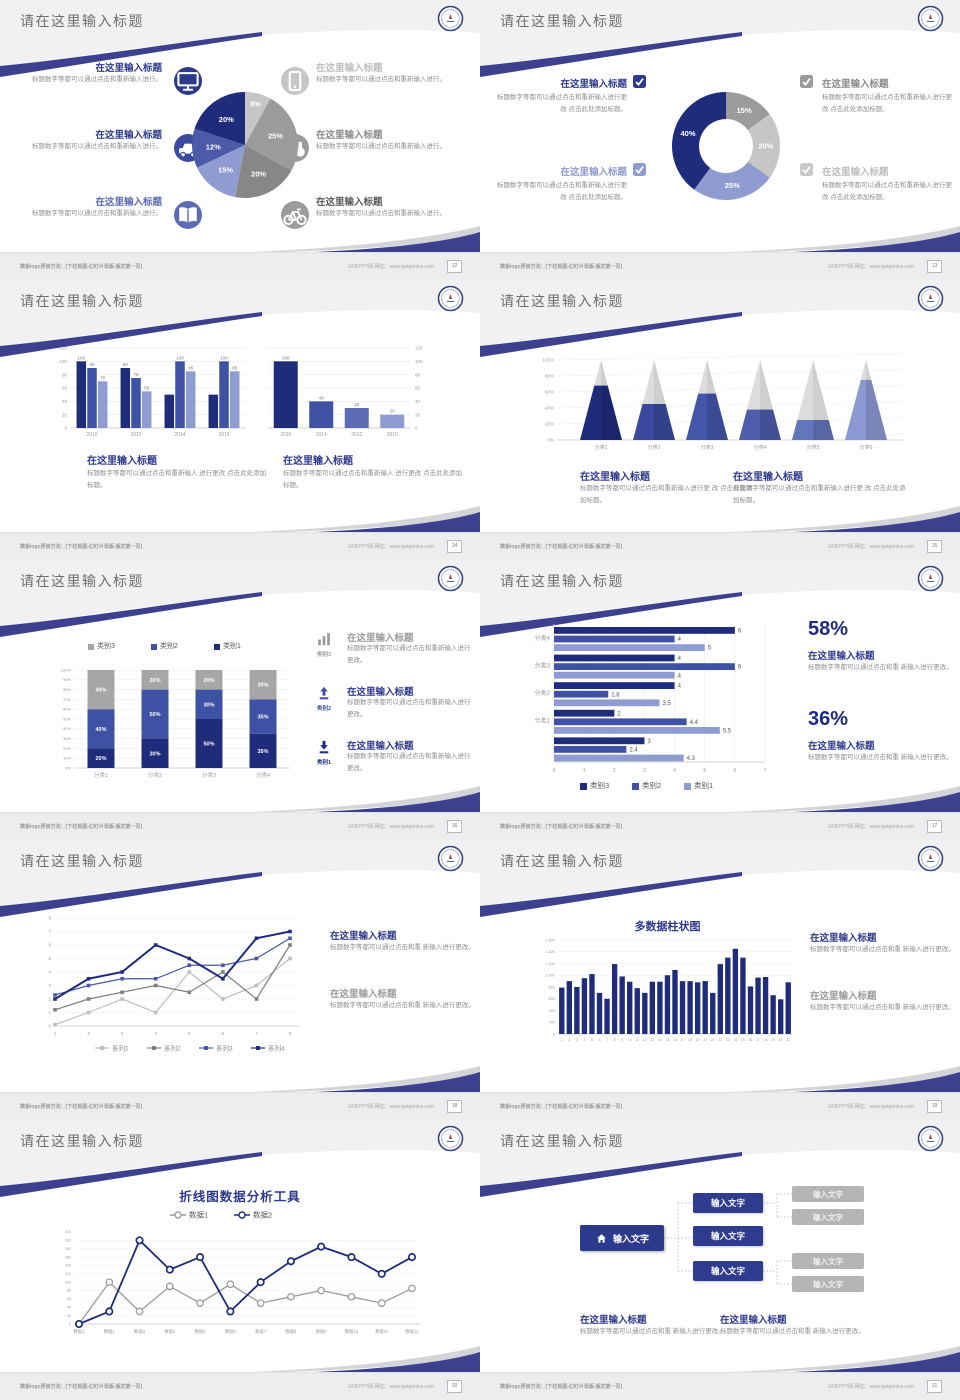 The image size is (960, 1400). What do you see at coordinates (549, 392) in the screenshot?
I see `svg-text: 60%` at bounding box center [549, 392].